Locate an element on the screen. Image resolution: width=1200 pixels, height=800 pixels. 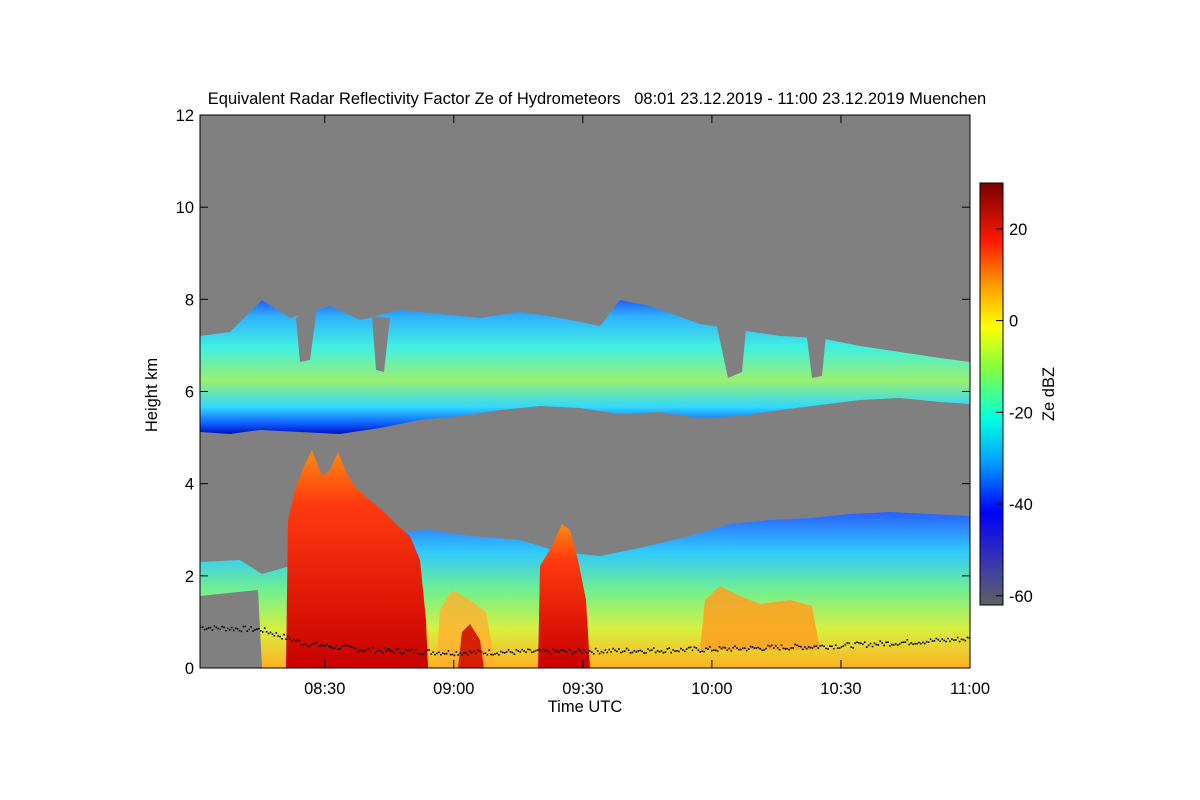
x-tick-label: 11:00 is located at coordinates (970, 689).